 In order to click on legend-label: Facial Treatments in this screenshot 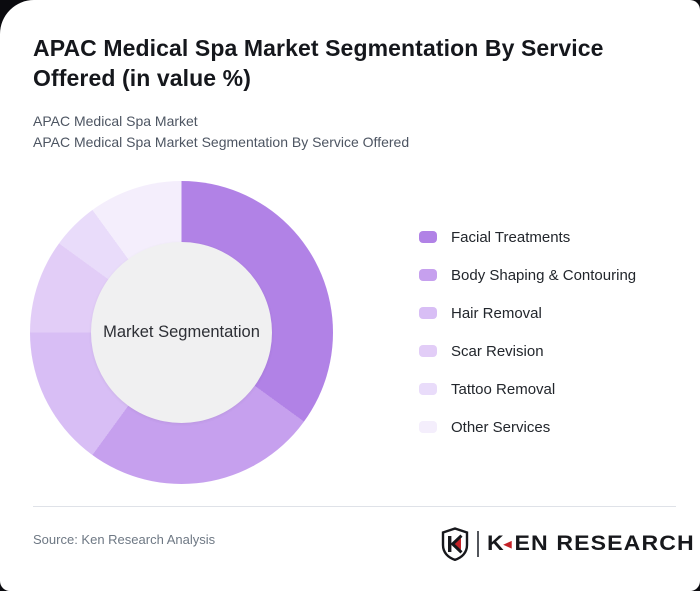, I will do `click(511, 237)`.